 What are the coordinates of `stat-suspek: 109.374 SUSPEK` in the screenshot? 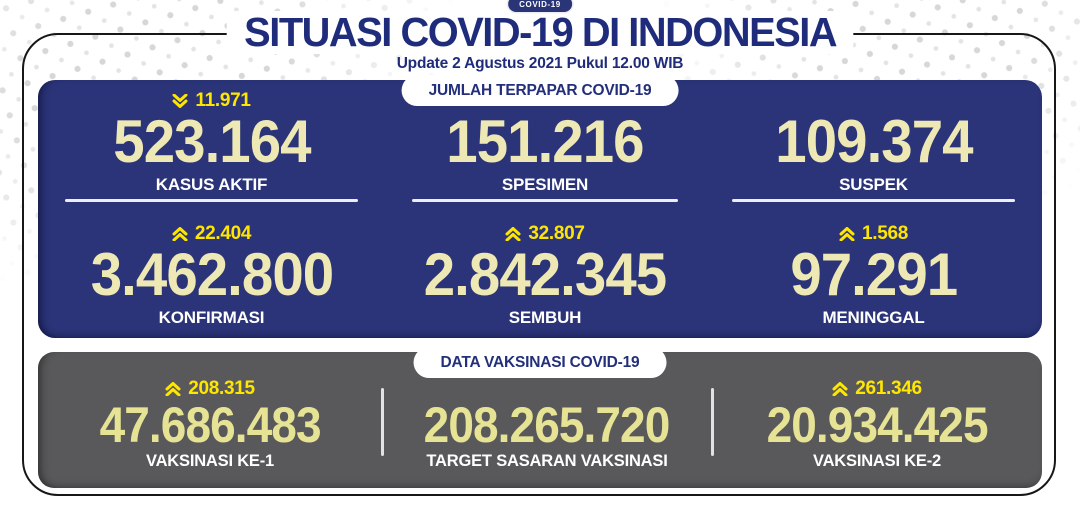 It's located at (873, 141).